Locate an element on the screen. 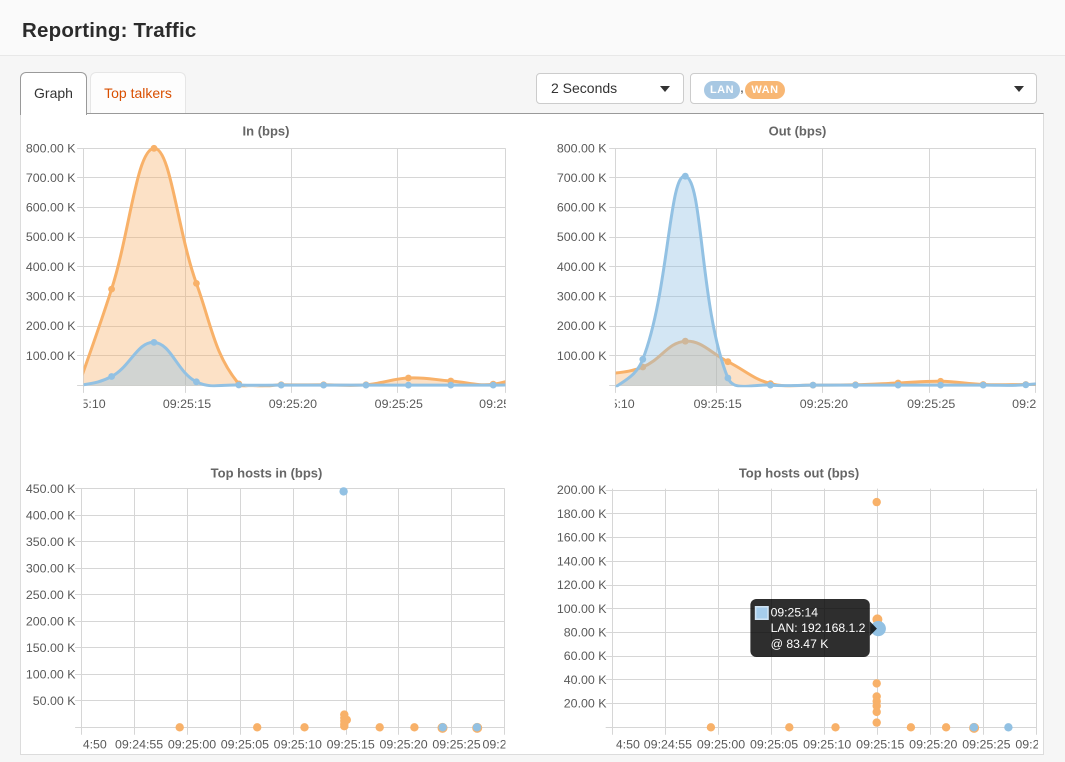  svg-text: 20.00 K is located at coordinates (585, 704).